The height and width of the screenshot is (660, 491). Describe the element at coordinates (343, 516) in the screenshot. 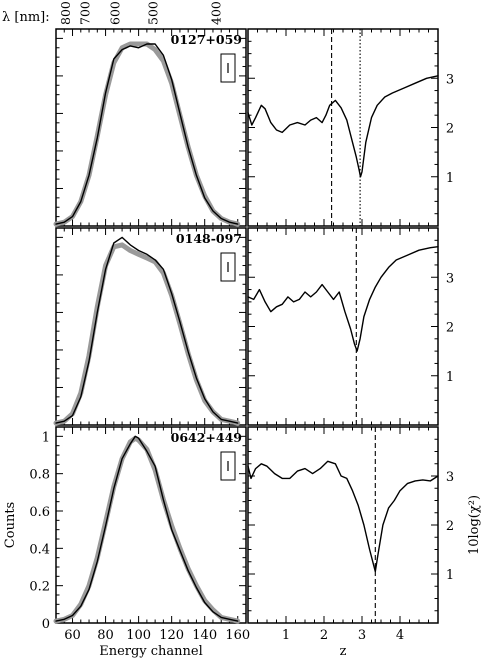

I see `bottom-right-series-line` at that location.